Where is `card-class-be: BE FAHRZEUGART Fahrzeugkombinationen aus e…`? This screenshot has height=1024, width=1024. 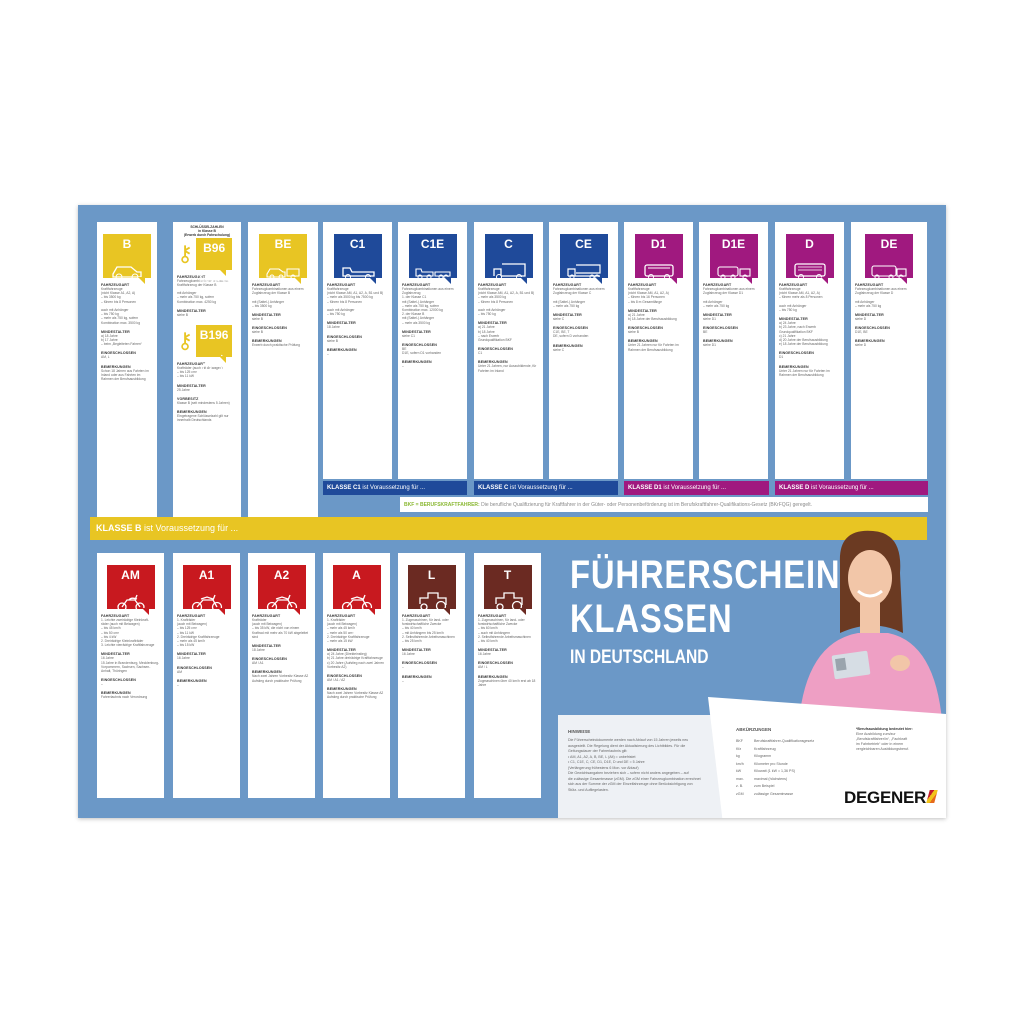 card-class-be: BE FAHRZEUGART Fahrzeugkombinationen aus e… is located at coordinates (283, 377).